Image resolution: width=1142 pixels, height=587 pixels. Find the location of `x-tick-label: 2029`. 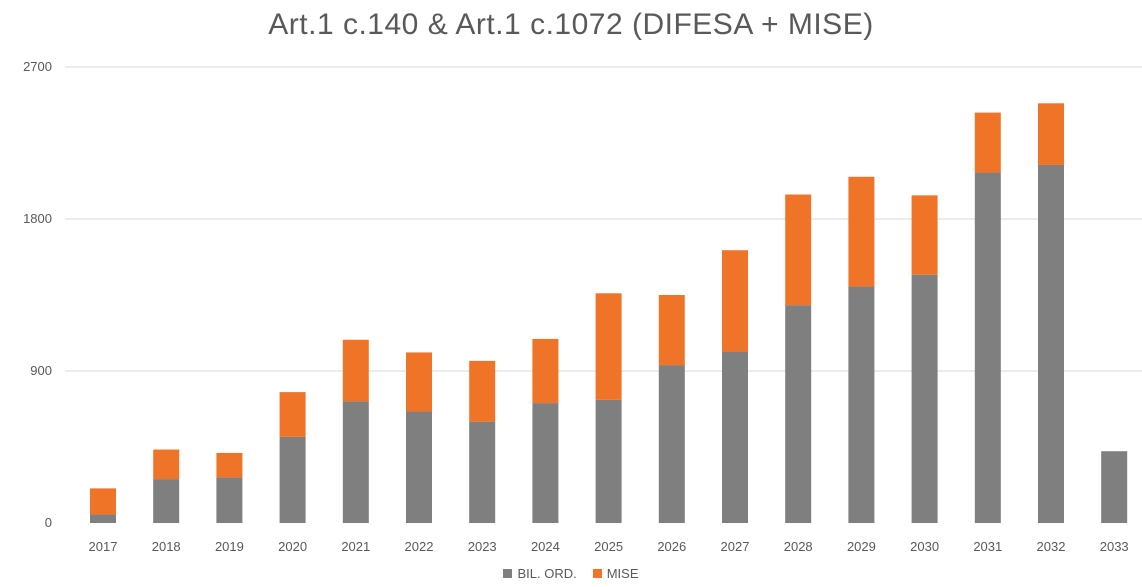

x-tick-label: 2029 is located at coordinates (861, 546).